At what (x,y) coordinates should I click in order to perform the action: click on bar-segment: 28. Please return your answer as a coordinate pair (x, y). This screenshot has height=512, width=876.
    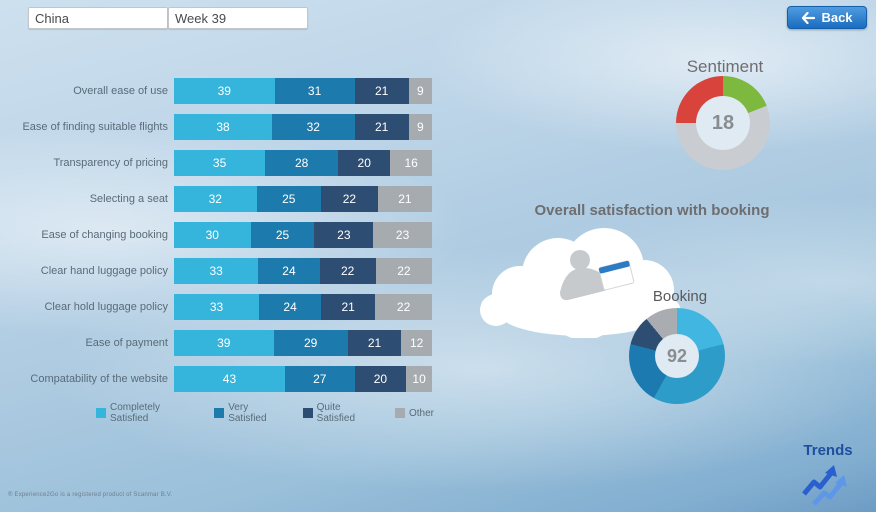
    Looking at the image, I should click on (302, 163).